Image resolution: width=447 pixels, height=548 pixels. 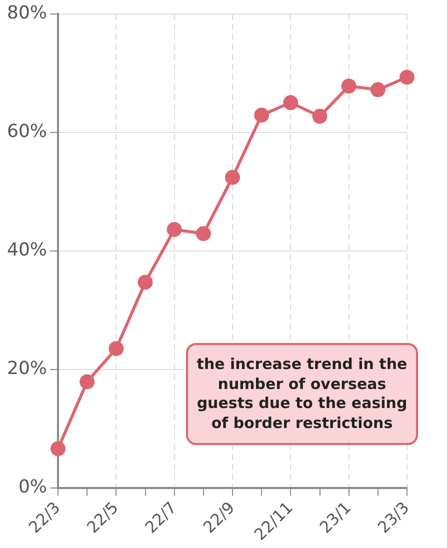 I want to click on y-tick-label: 0%, so click(x=33, y=487).